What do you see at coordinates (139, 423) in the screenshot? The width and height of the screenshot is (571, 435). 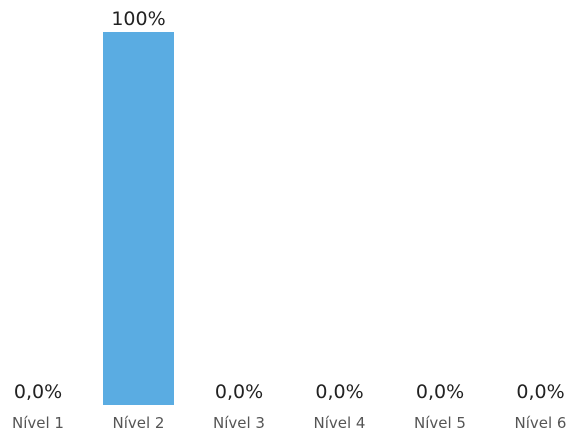 I see `x-tick-label-2: Nível 2` at bounding box center [139, 423].